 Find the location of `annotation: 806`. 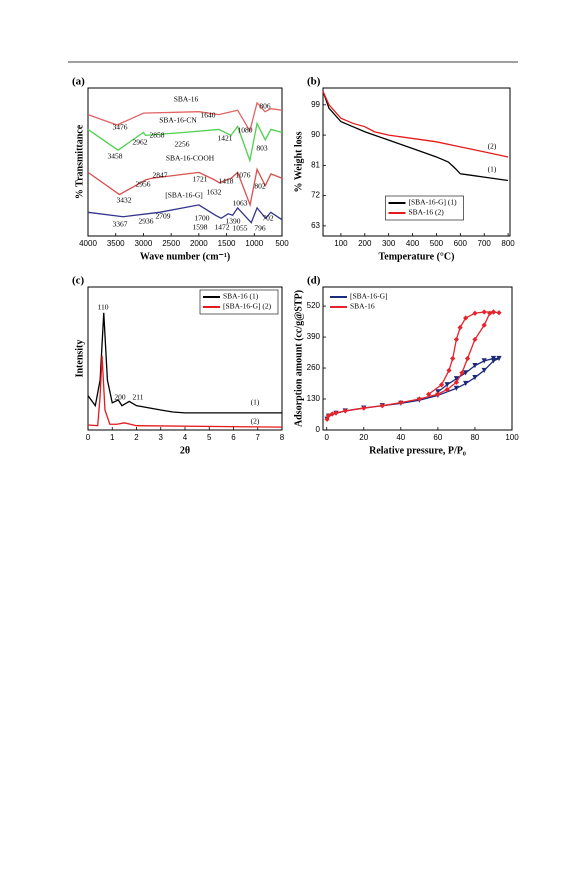

annotation: 806 is located at coordinates (265, 106).